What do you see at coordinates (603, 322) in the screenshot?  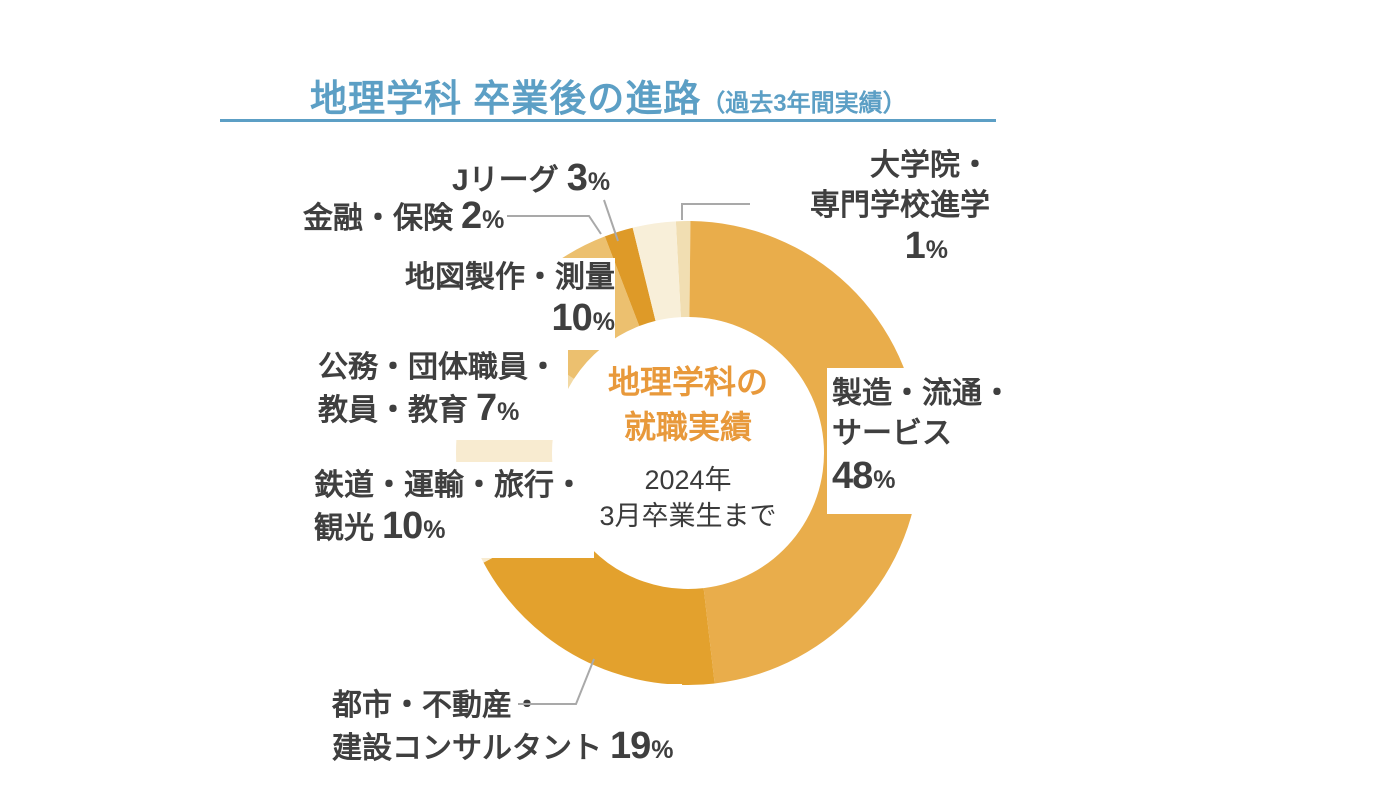 I see `mapmaking-percent-sign: %` at bounding box center [603, 322].